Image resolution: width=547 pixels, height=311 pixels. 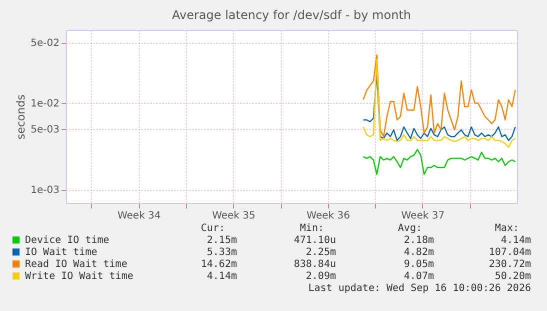 I want to click on x-tick-label: Week 35, so click(x=234, y=216).